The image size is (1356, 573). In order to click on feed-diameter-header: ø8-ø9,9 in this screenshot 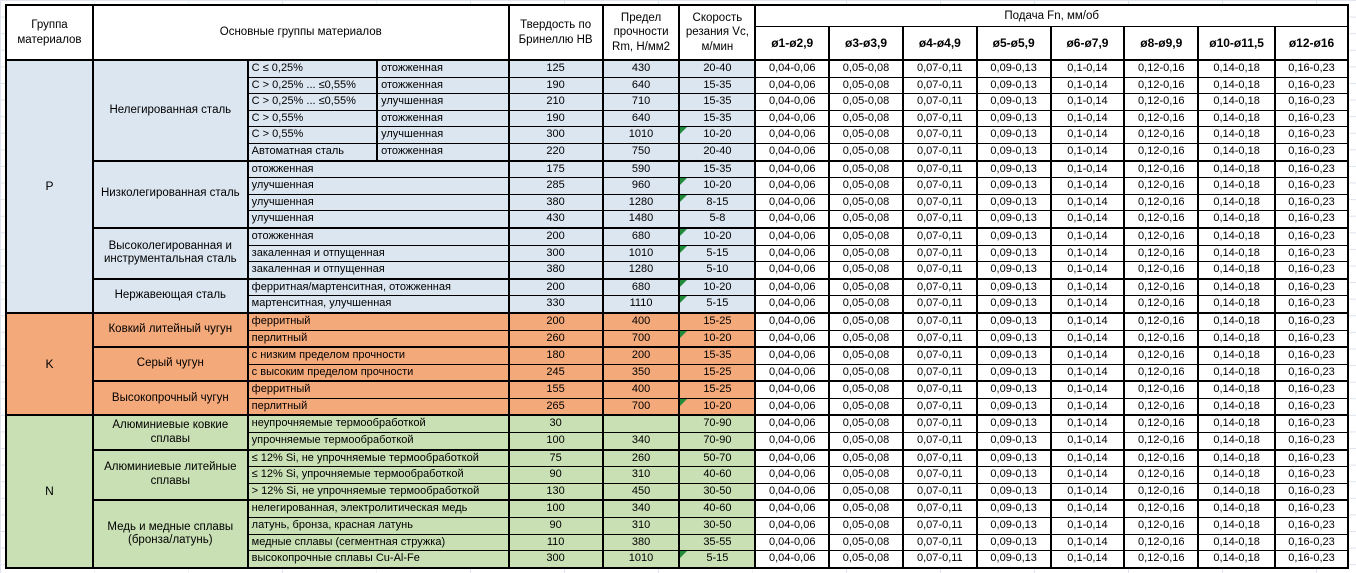, I will do `click(1161, 43)`.